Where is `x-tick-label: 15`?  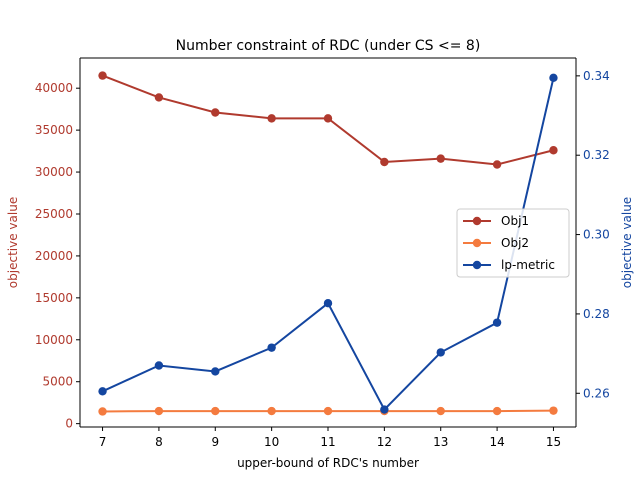 x-tick-label: 15 is located at coordinates (553, 442).